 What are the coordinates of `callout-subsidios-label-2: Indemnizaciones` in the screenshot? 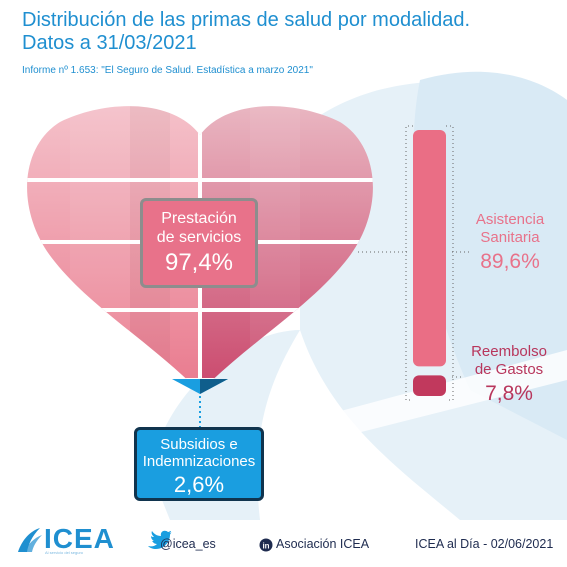 It's located at (199, 461).